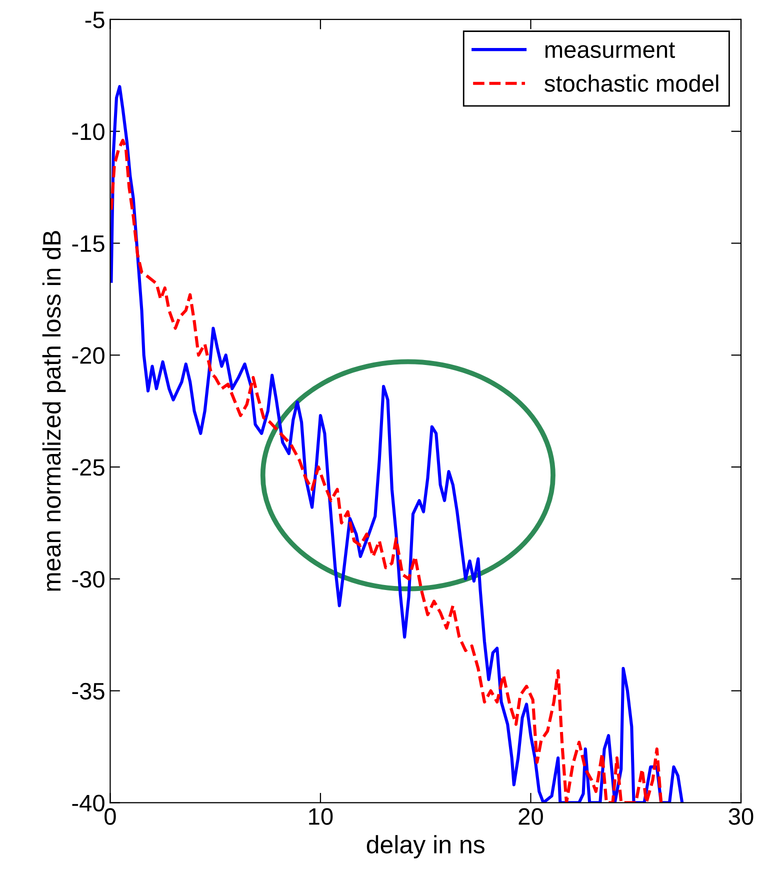 This screenshot has height=884, width=760. I want to click on y-tick-label: -20, so click(88, 355).